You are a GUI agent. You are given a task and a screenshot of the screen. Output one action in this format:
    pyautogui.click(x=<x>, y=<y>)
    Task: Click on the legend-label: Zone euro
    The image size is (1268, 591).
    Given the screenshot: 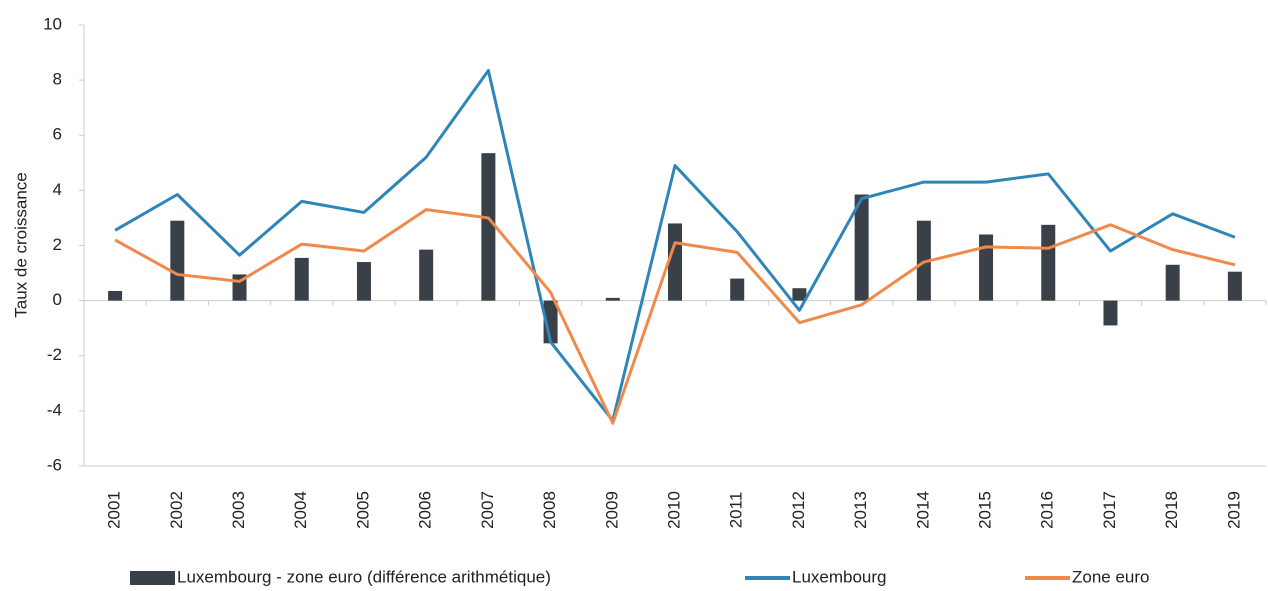 What is the action you would take?
    pyautogui.click(x=1111, y=576)
    